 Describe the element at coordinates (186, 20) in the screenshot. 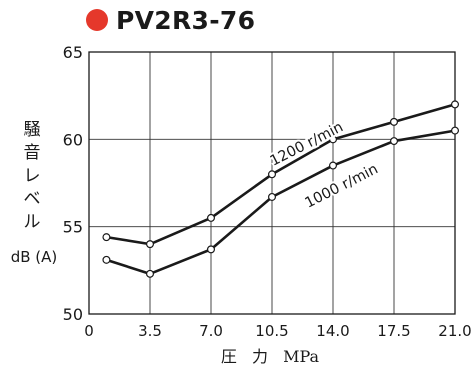

I see `chart-title: PV2R3-76` at that location.